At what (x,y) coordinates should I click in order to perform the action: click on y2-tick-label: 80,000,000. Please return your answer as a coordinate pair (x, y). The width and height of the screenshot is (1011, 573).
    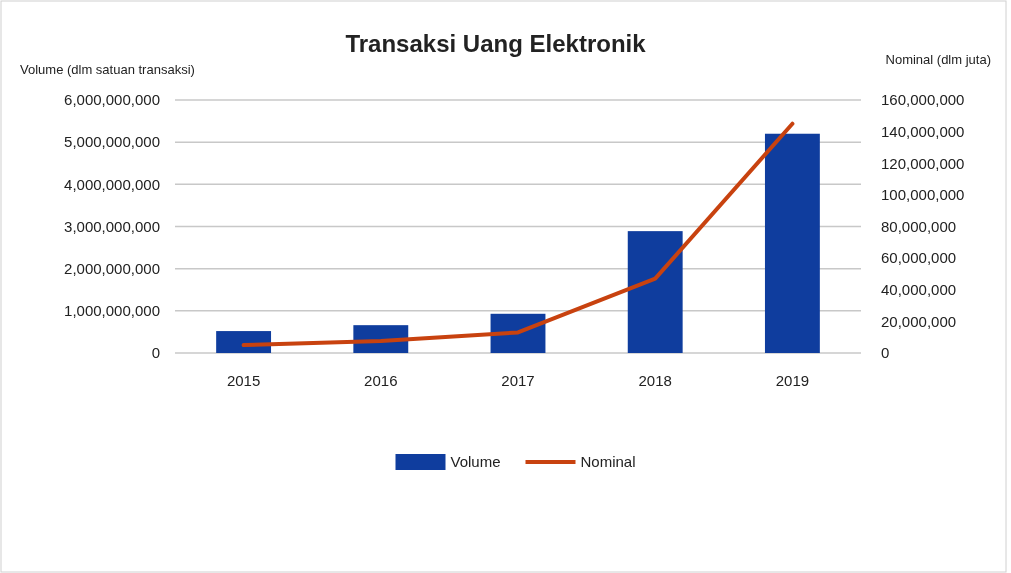
    Looking at the image, I should click on (919, 226).